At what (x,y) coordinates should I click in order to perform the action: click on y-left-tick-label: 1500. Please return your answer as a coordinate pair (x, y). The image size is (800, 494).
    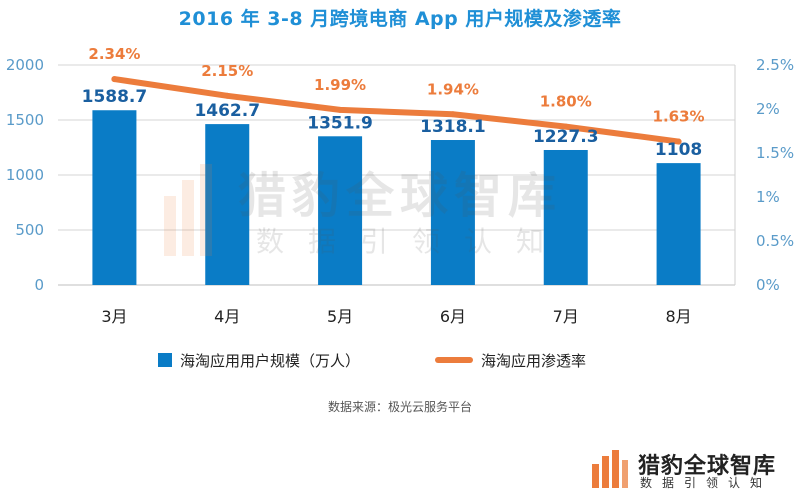
    Looking at the image, I should click on (25, 120).